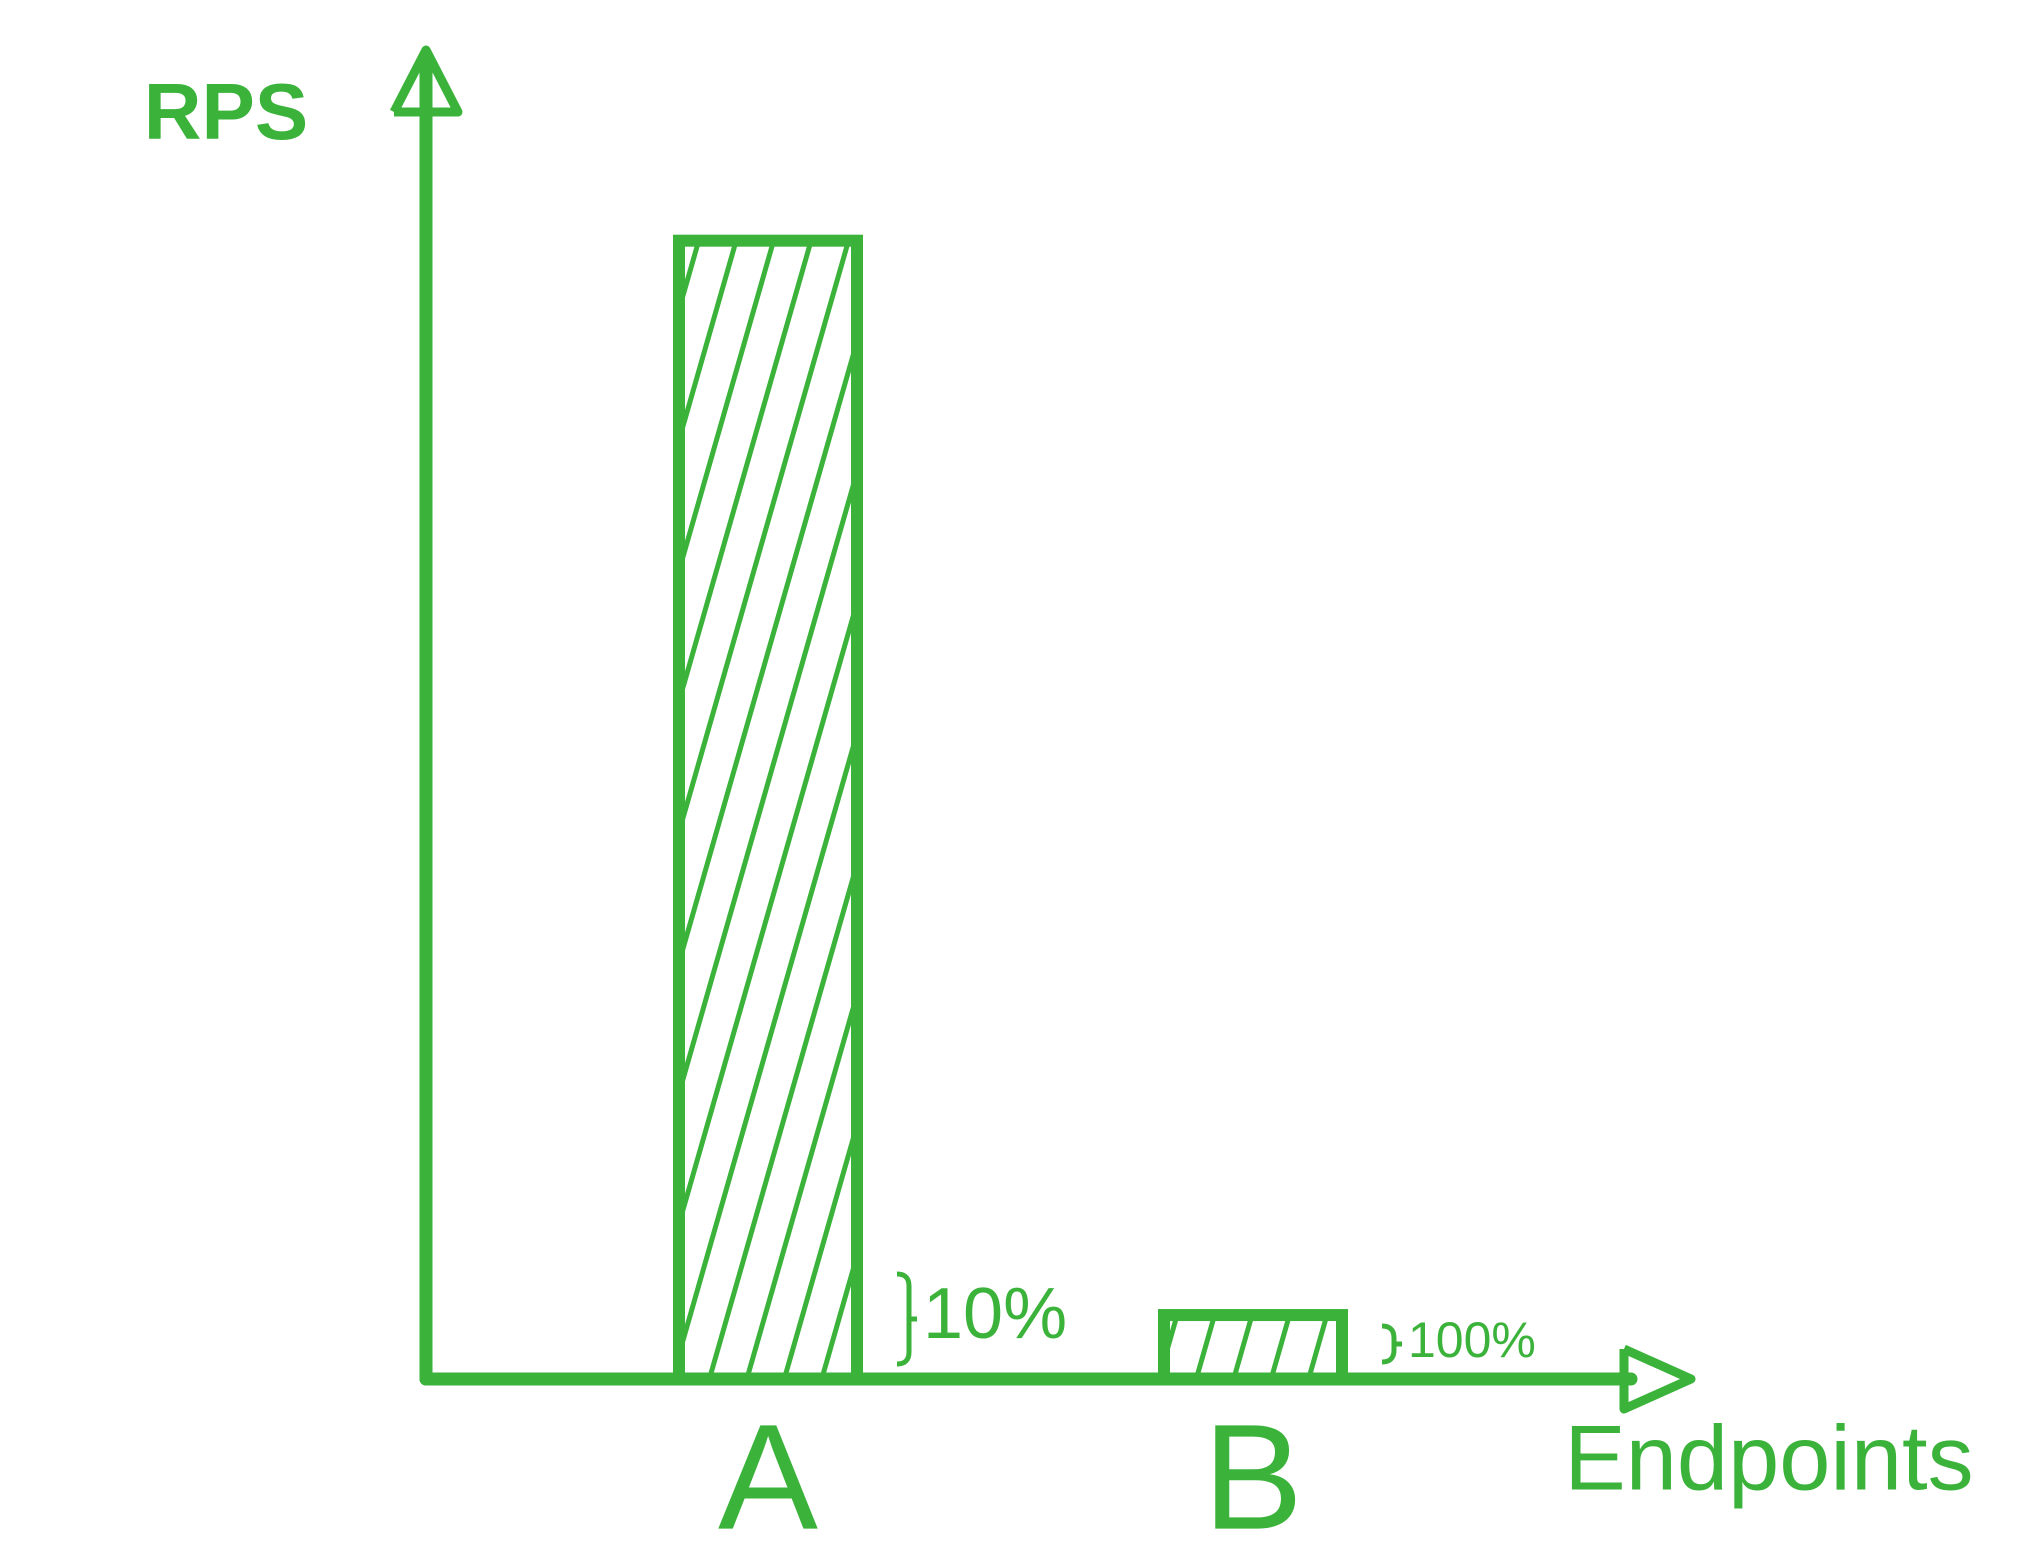 This screenshot has height=1566, width=2022. I want to click on x-axis-label: Endpoints, so click(1768, 1458).